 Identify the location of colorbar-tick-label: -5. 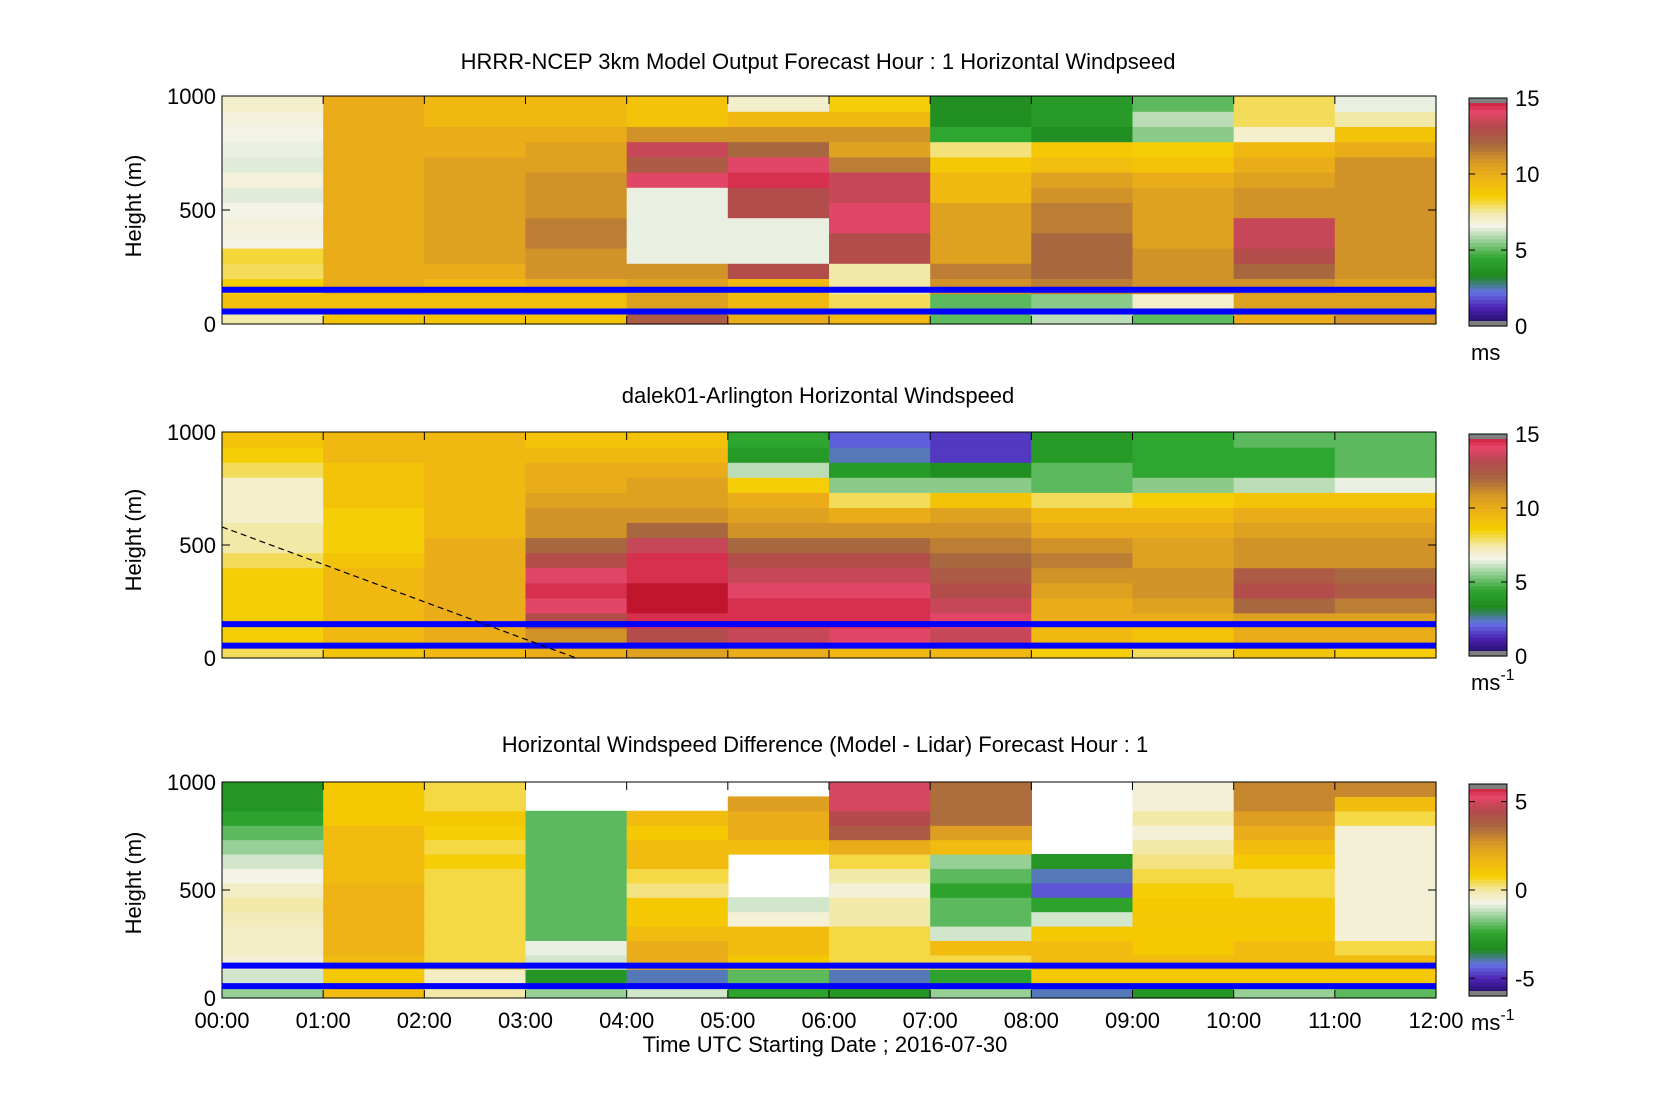
(1525, 978).